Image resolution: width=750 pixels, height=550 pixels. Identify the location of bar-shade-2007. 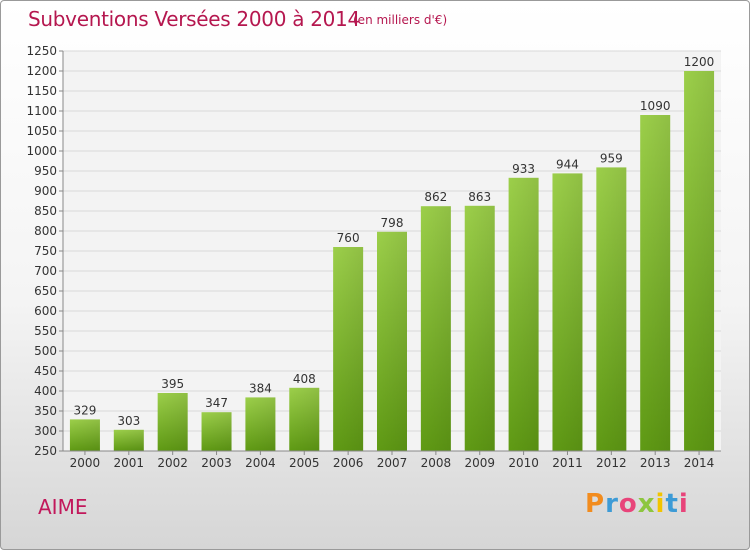
(392, 341).